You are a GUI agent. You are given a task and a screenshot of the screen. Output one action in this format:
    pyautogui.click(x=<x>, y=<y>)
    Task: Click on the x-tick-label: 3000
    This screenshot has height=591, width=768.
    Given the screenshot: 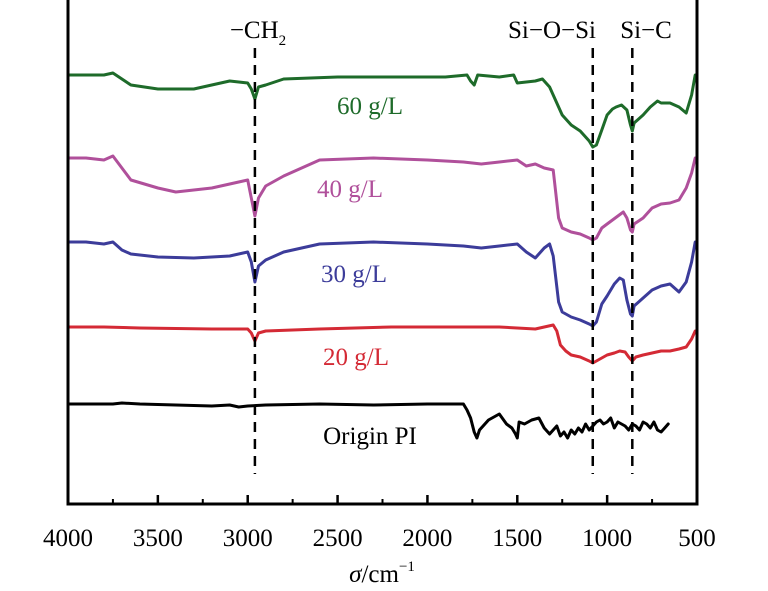 What is the action you would take?
    pyautogui.click(x=248, y=538)
    